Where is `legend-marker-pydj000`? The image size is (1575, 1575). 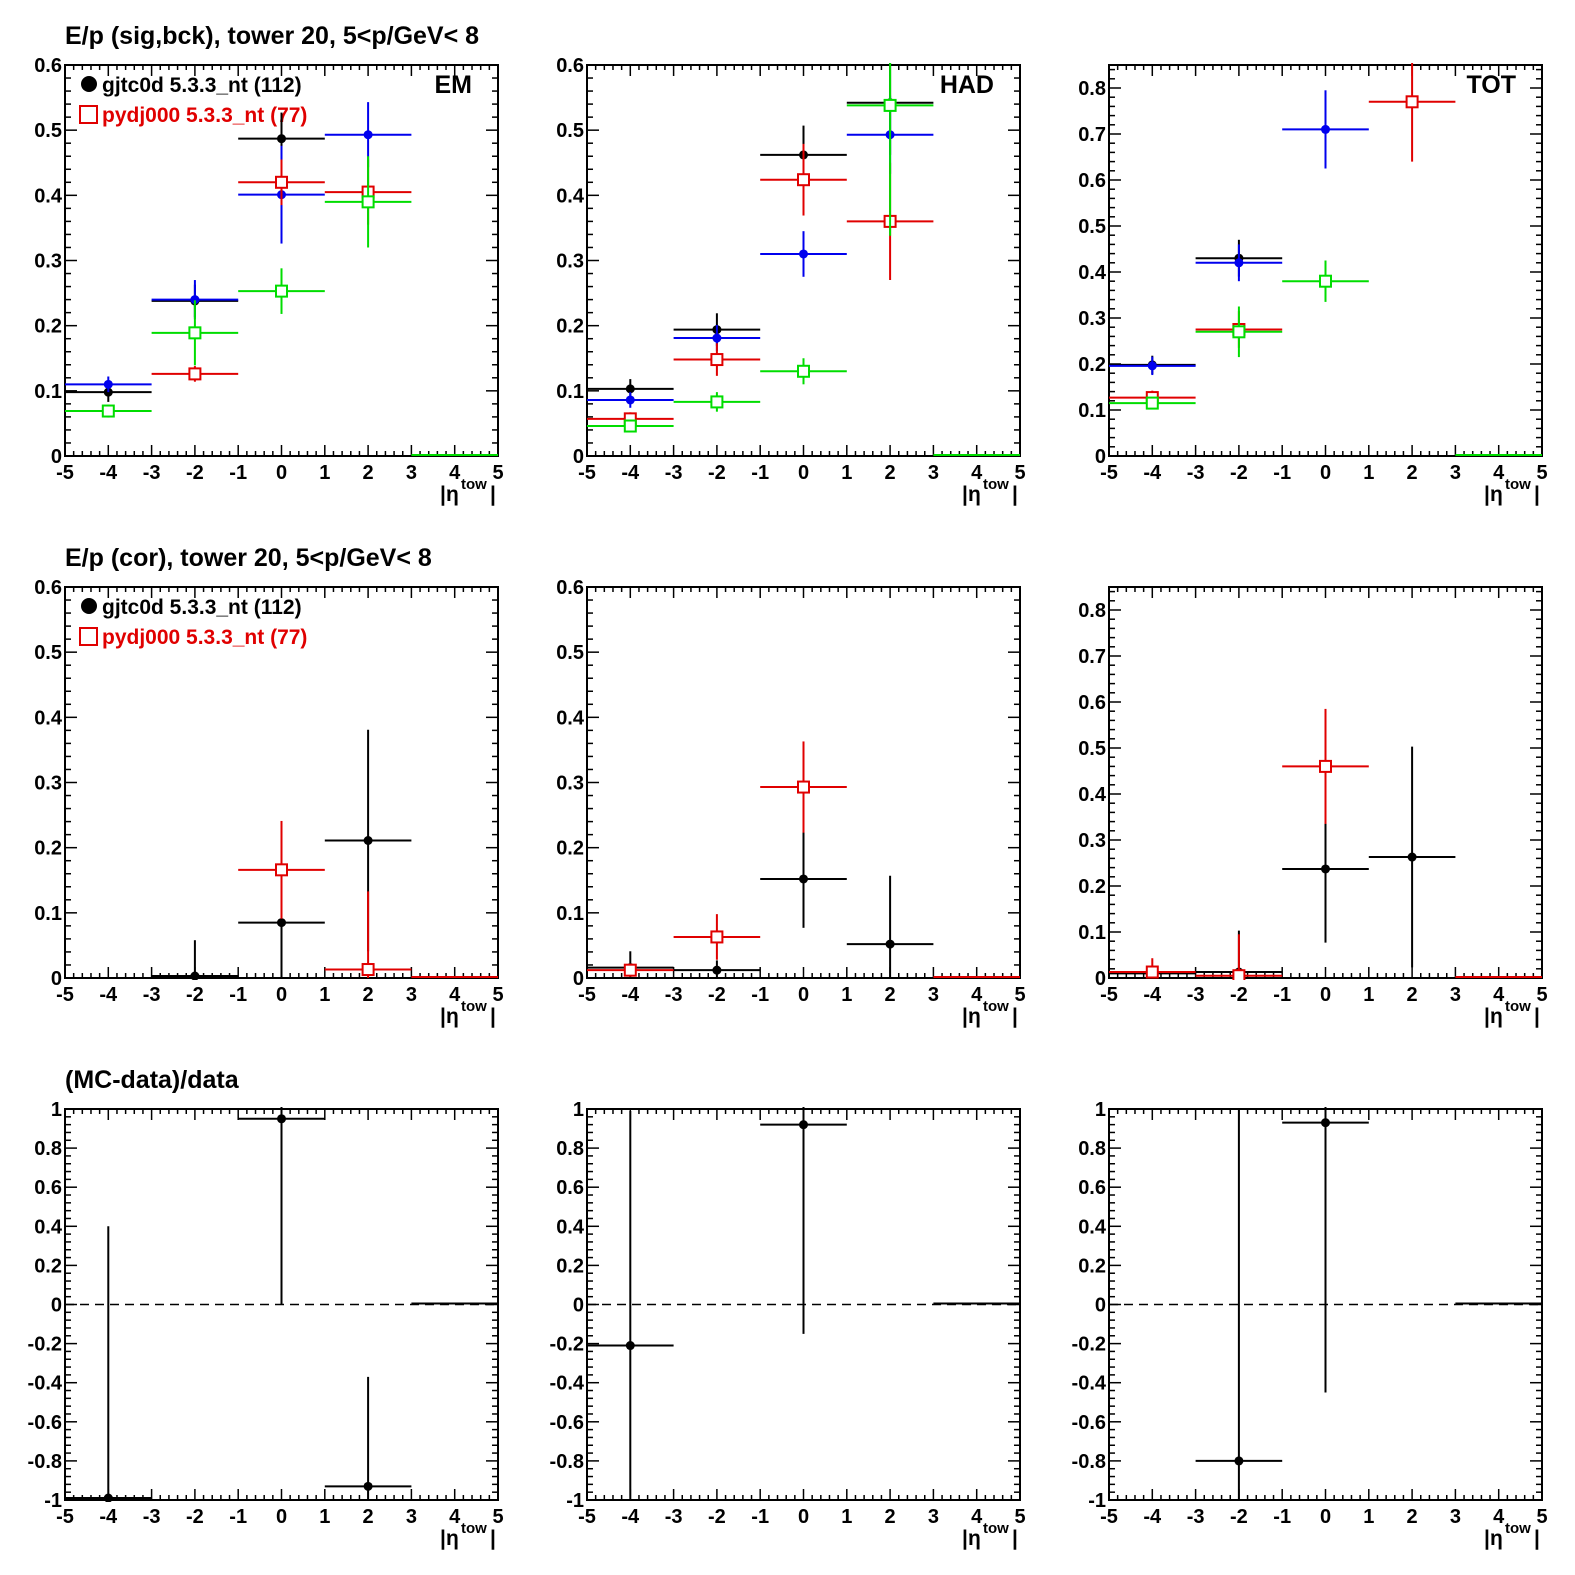 legend-marker-pydj000 is located at coordinates (88, 636).